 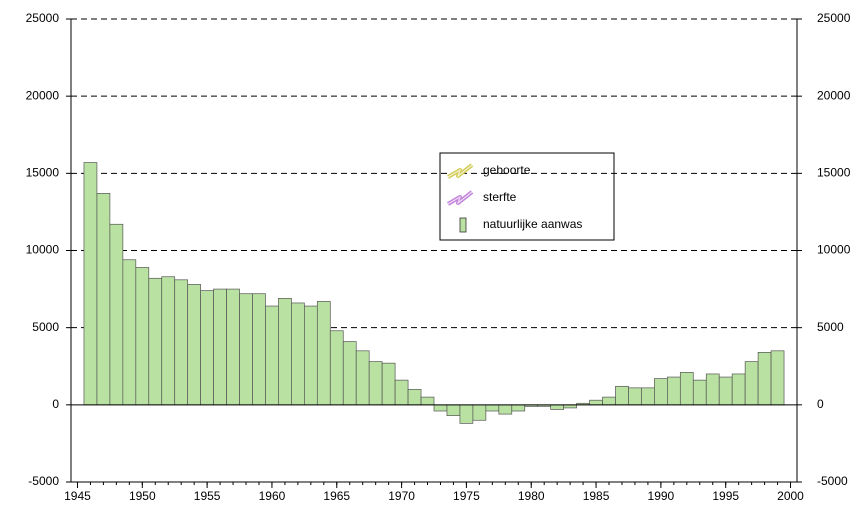 I want to click on y2-tick-label: -5000, so click(x=832, y=481).